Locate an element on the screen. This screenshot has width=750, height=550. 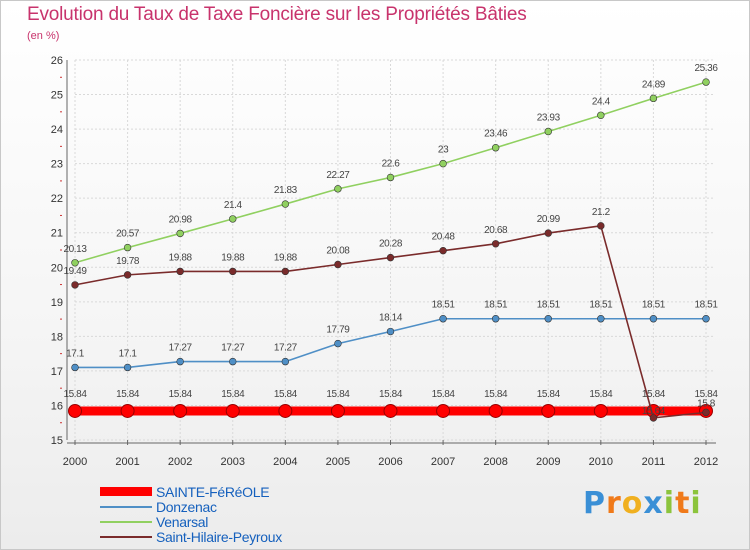
data-label-Venarsal-2012: 25.36 is located at coordinates (706, 68).